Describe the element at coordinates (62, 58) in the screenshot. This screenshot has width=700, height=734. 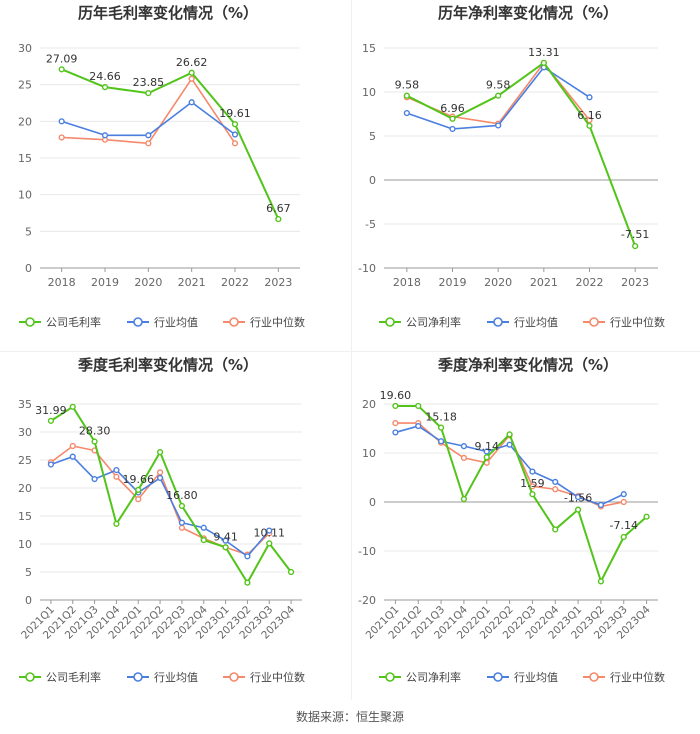
I see `data-label: 27.09` at that location.